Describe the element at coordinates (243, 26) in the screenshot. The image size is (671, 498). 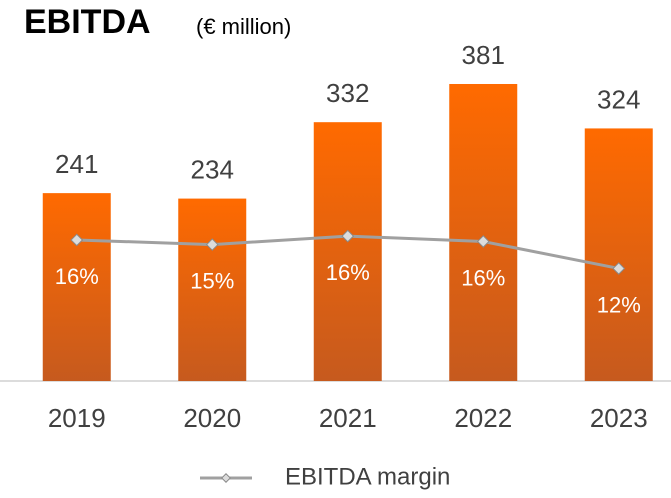
I see `chart-subtitle: (€ million)` at that location.